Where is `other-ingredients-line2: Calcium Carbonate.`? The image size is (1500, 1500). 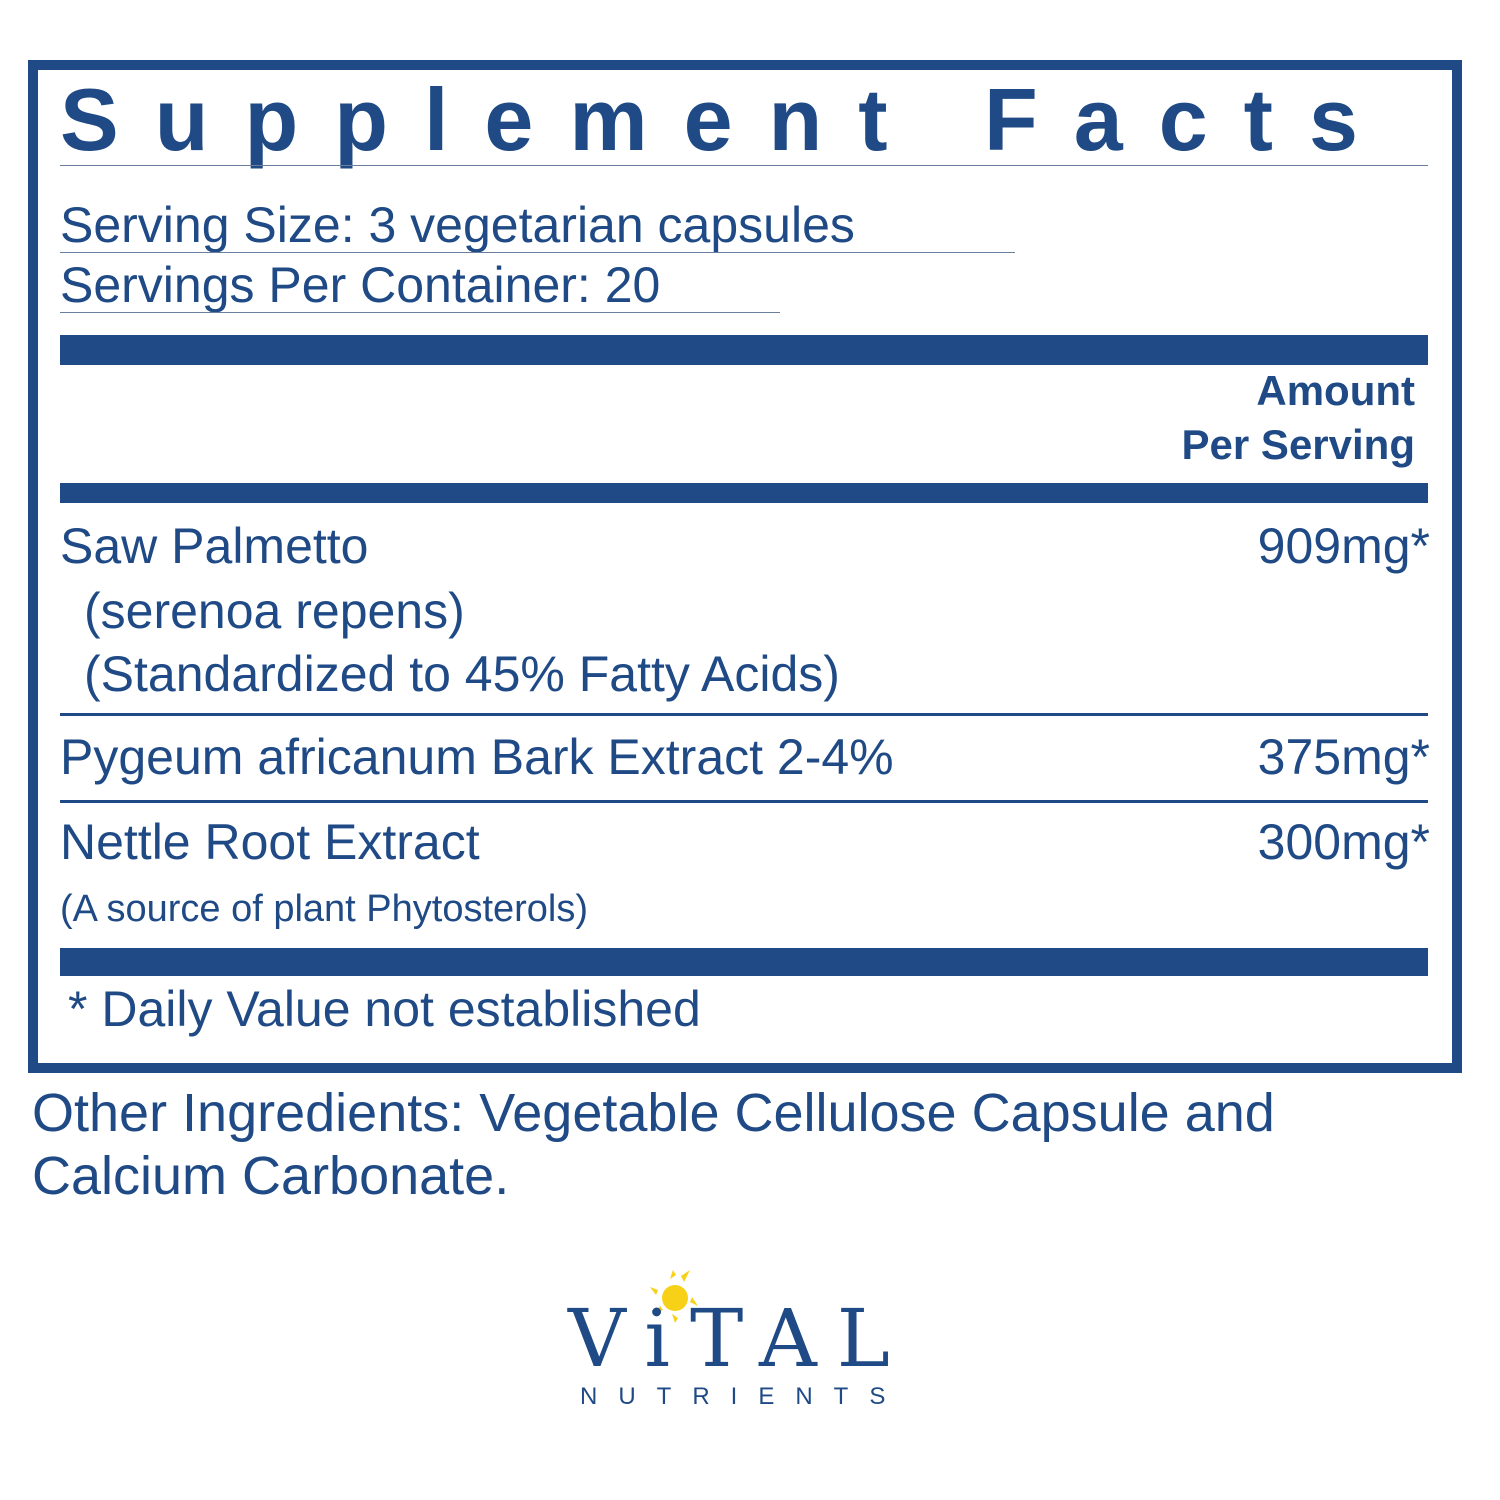
other-ingredients-line2: Calcium Carbonate. is located at coordinates (271, 1176).